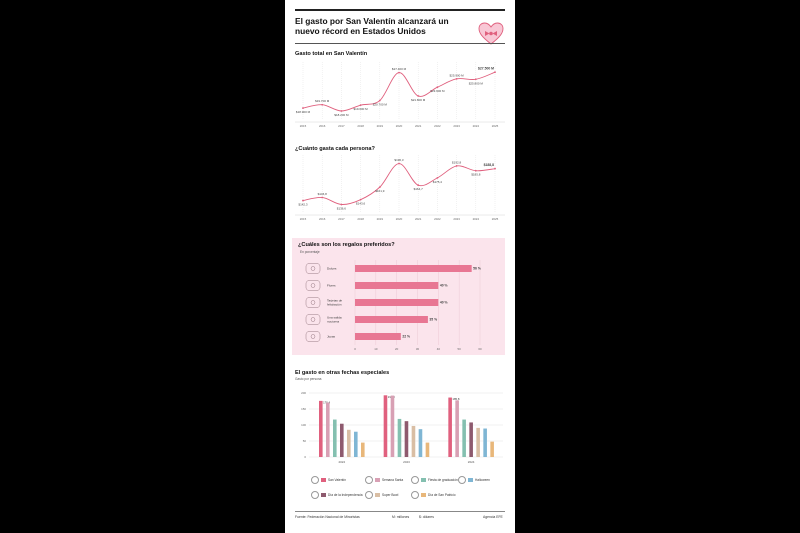 The height and width of the screenshot is (533, 800). Describe the element at coordinates (337, 495) in the screenshot. I see `legend-item: Día de la Independencia` at that location.